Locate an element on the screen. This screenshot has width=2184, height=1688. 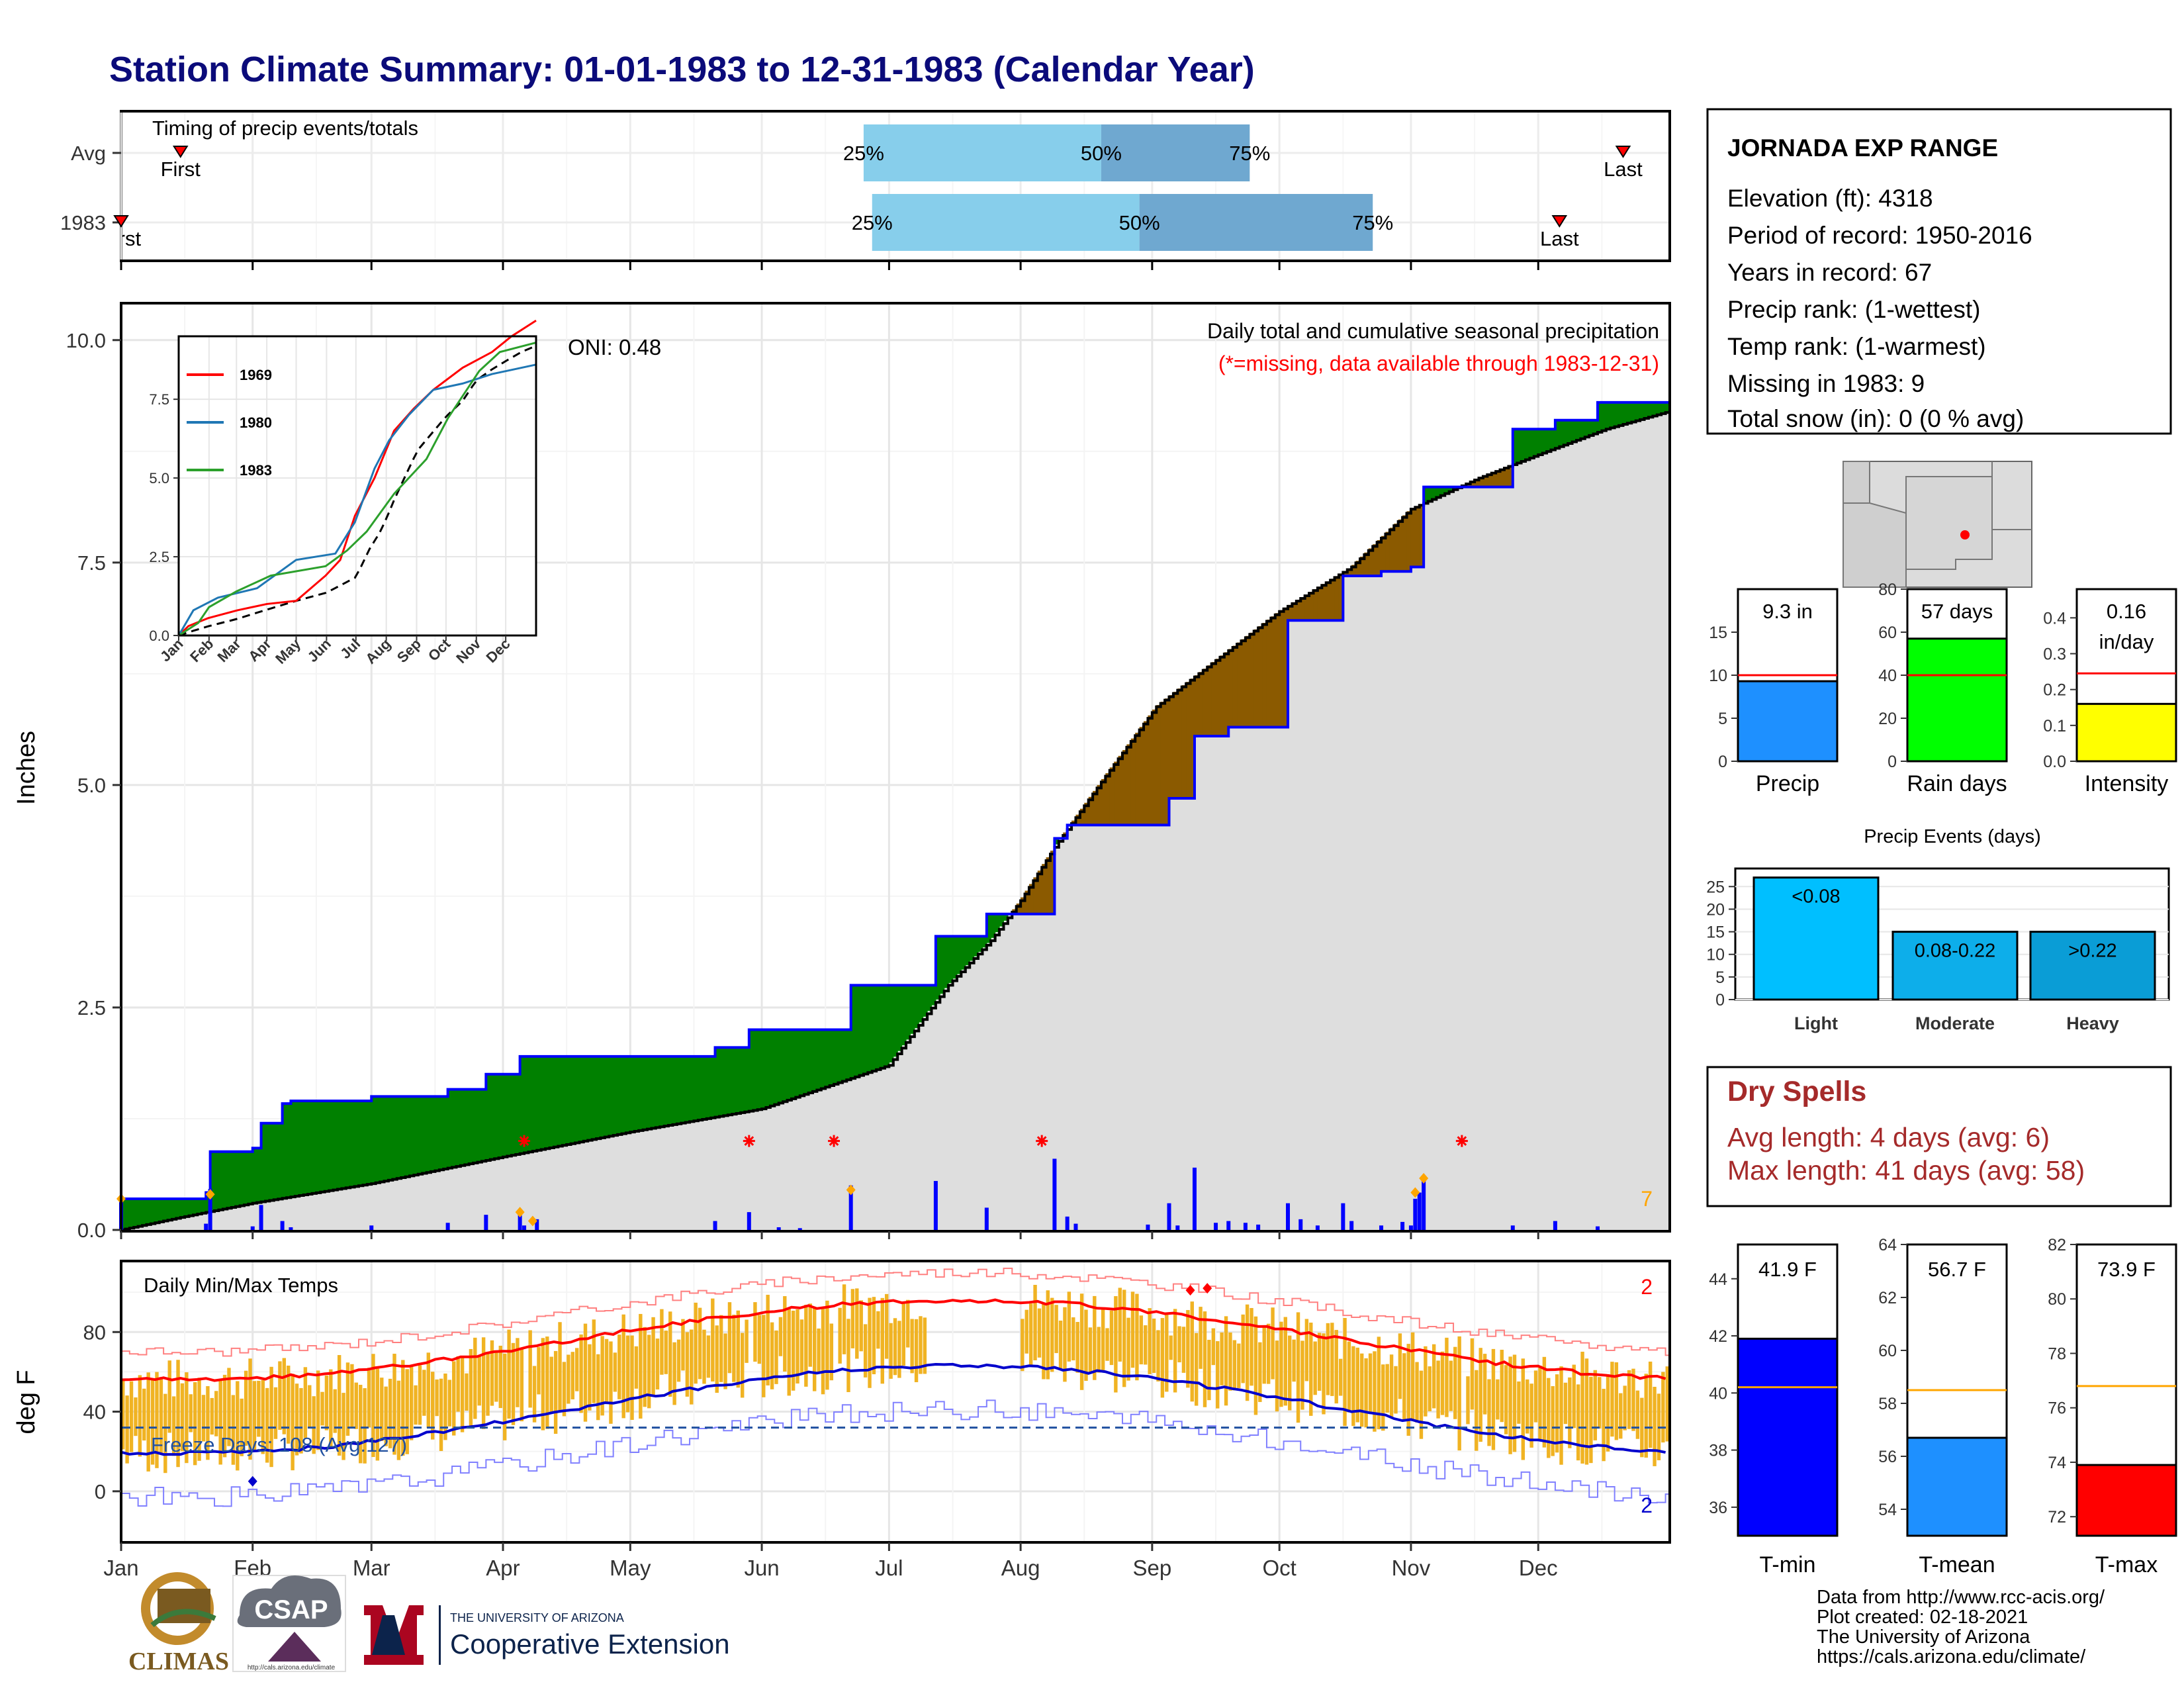
precip-y-tick-label: 10.0 is located at coordinates (86, 341).